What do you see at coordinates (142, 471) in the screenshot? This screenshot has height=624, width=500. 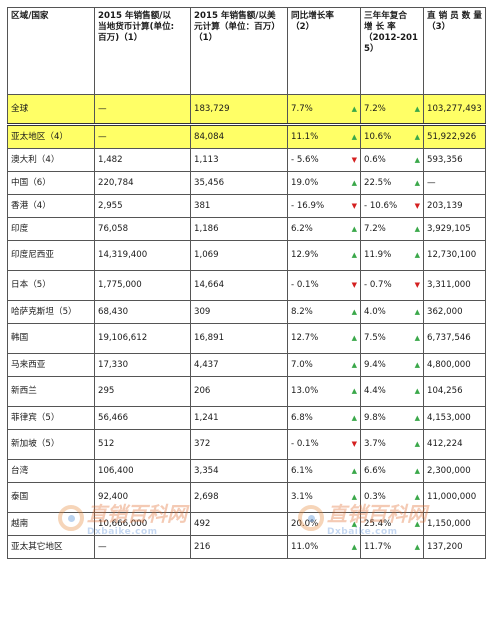 I see `local-currency-cell: 106,400` at bounding box center [142, 471].